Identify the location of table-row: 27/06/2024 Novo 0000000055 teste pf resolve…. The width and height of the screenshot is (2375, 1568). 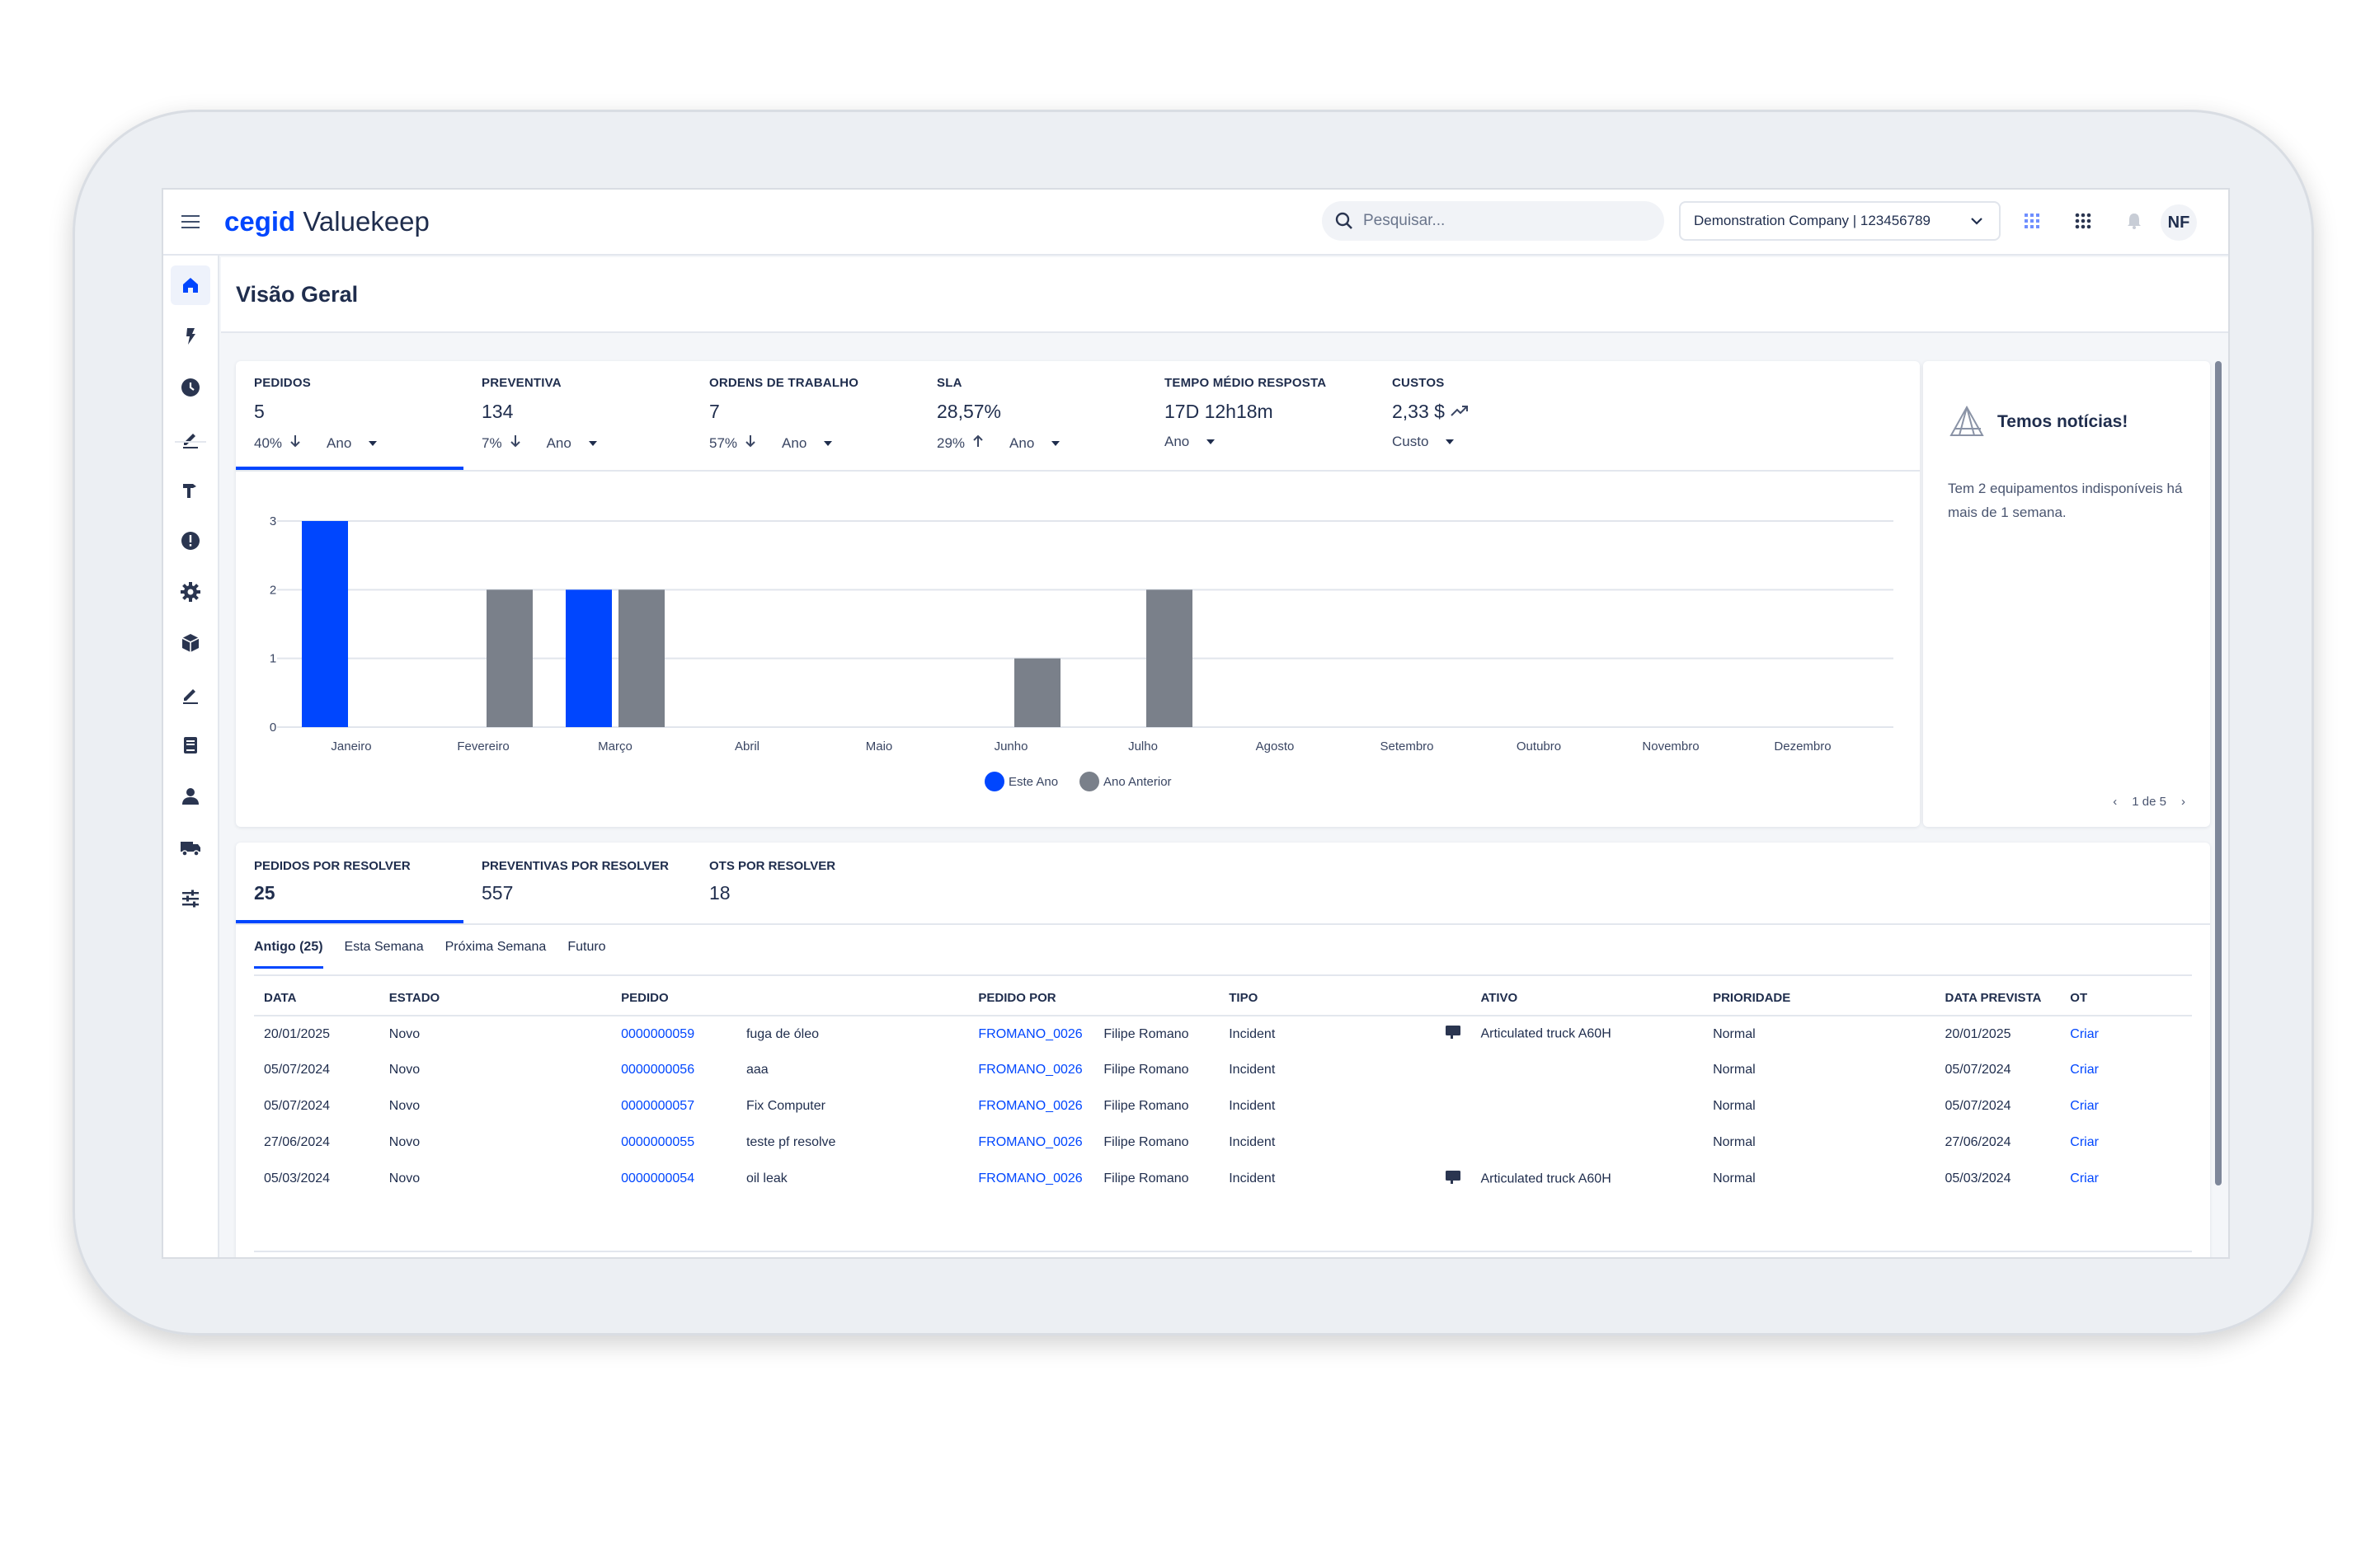
(1223, 1142).